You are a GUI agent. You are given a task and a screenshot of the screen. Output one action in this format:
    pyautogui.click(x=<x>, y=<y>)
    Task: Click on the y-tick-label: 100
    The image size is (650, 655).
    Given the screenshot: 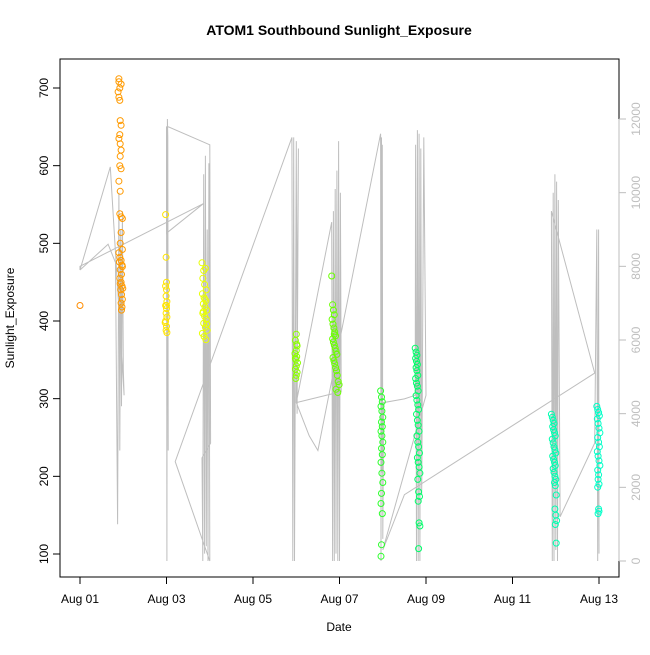 What is the action you would take?
    pyautogui.click(x=44, y=554)
    